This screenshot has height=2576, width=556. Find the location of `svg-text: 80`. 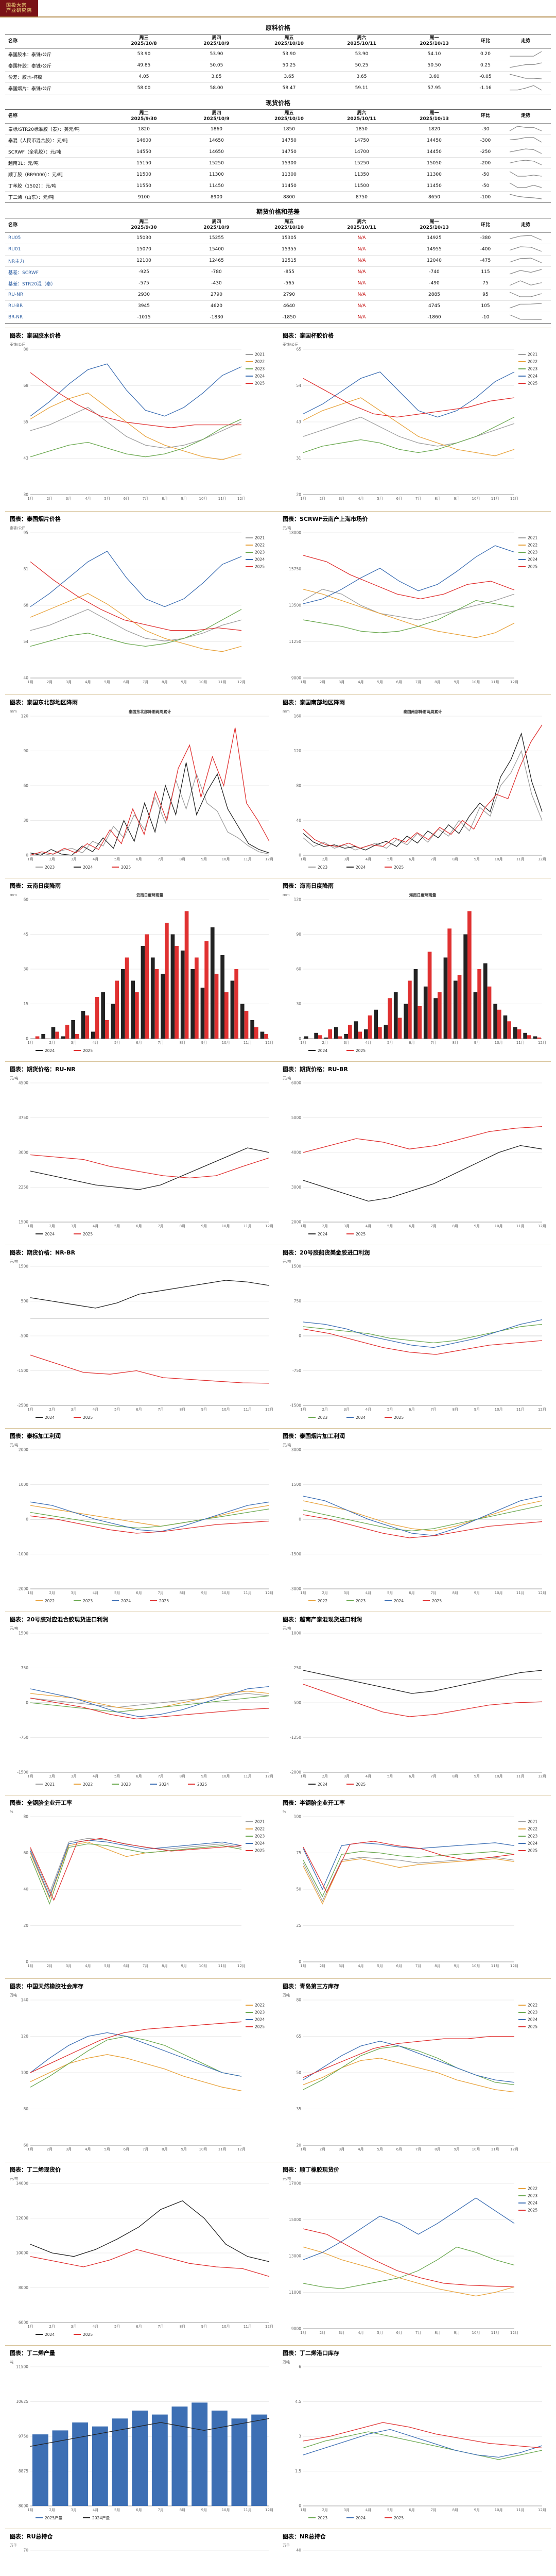

svg-text: 80 is located at coordinates (25, 2109).